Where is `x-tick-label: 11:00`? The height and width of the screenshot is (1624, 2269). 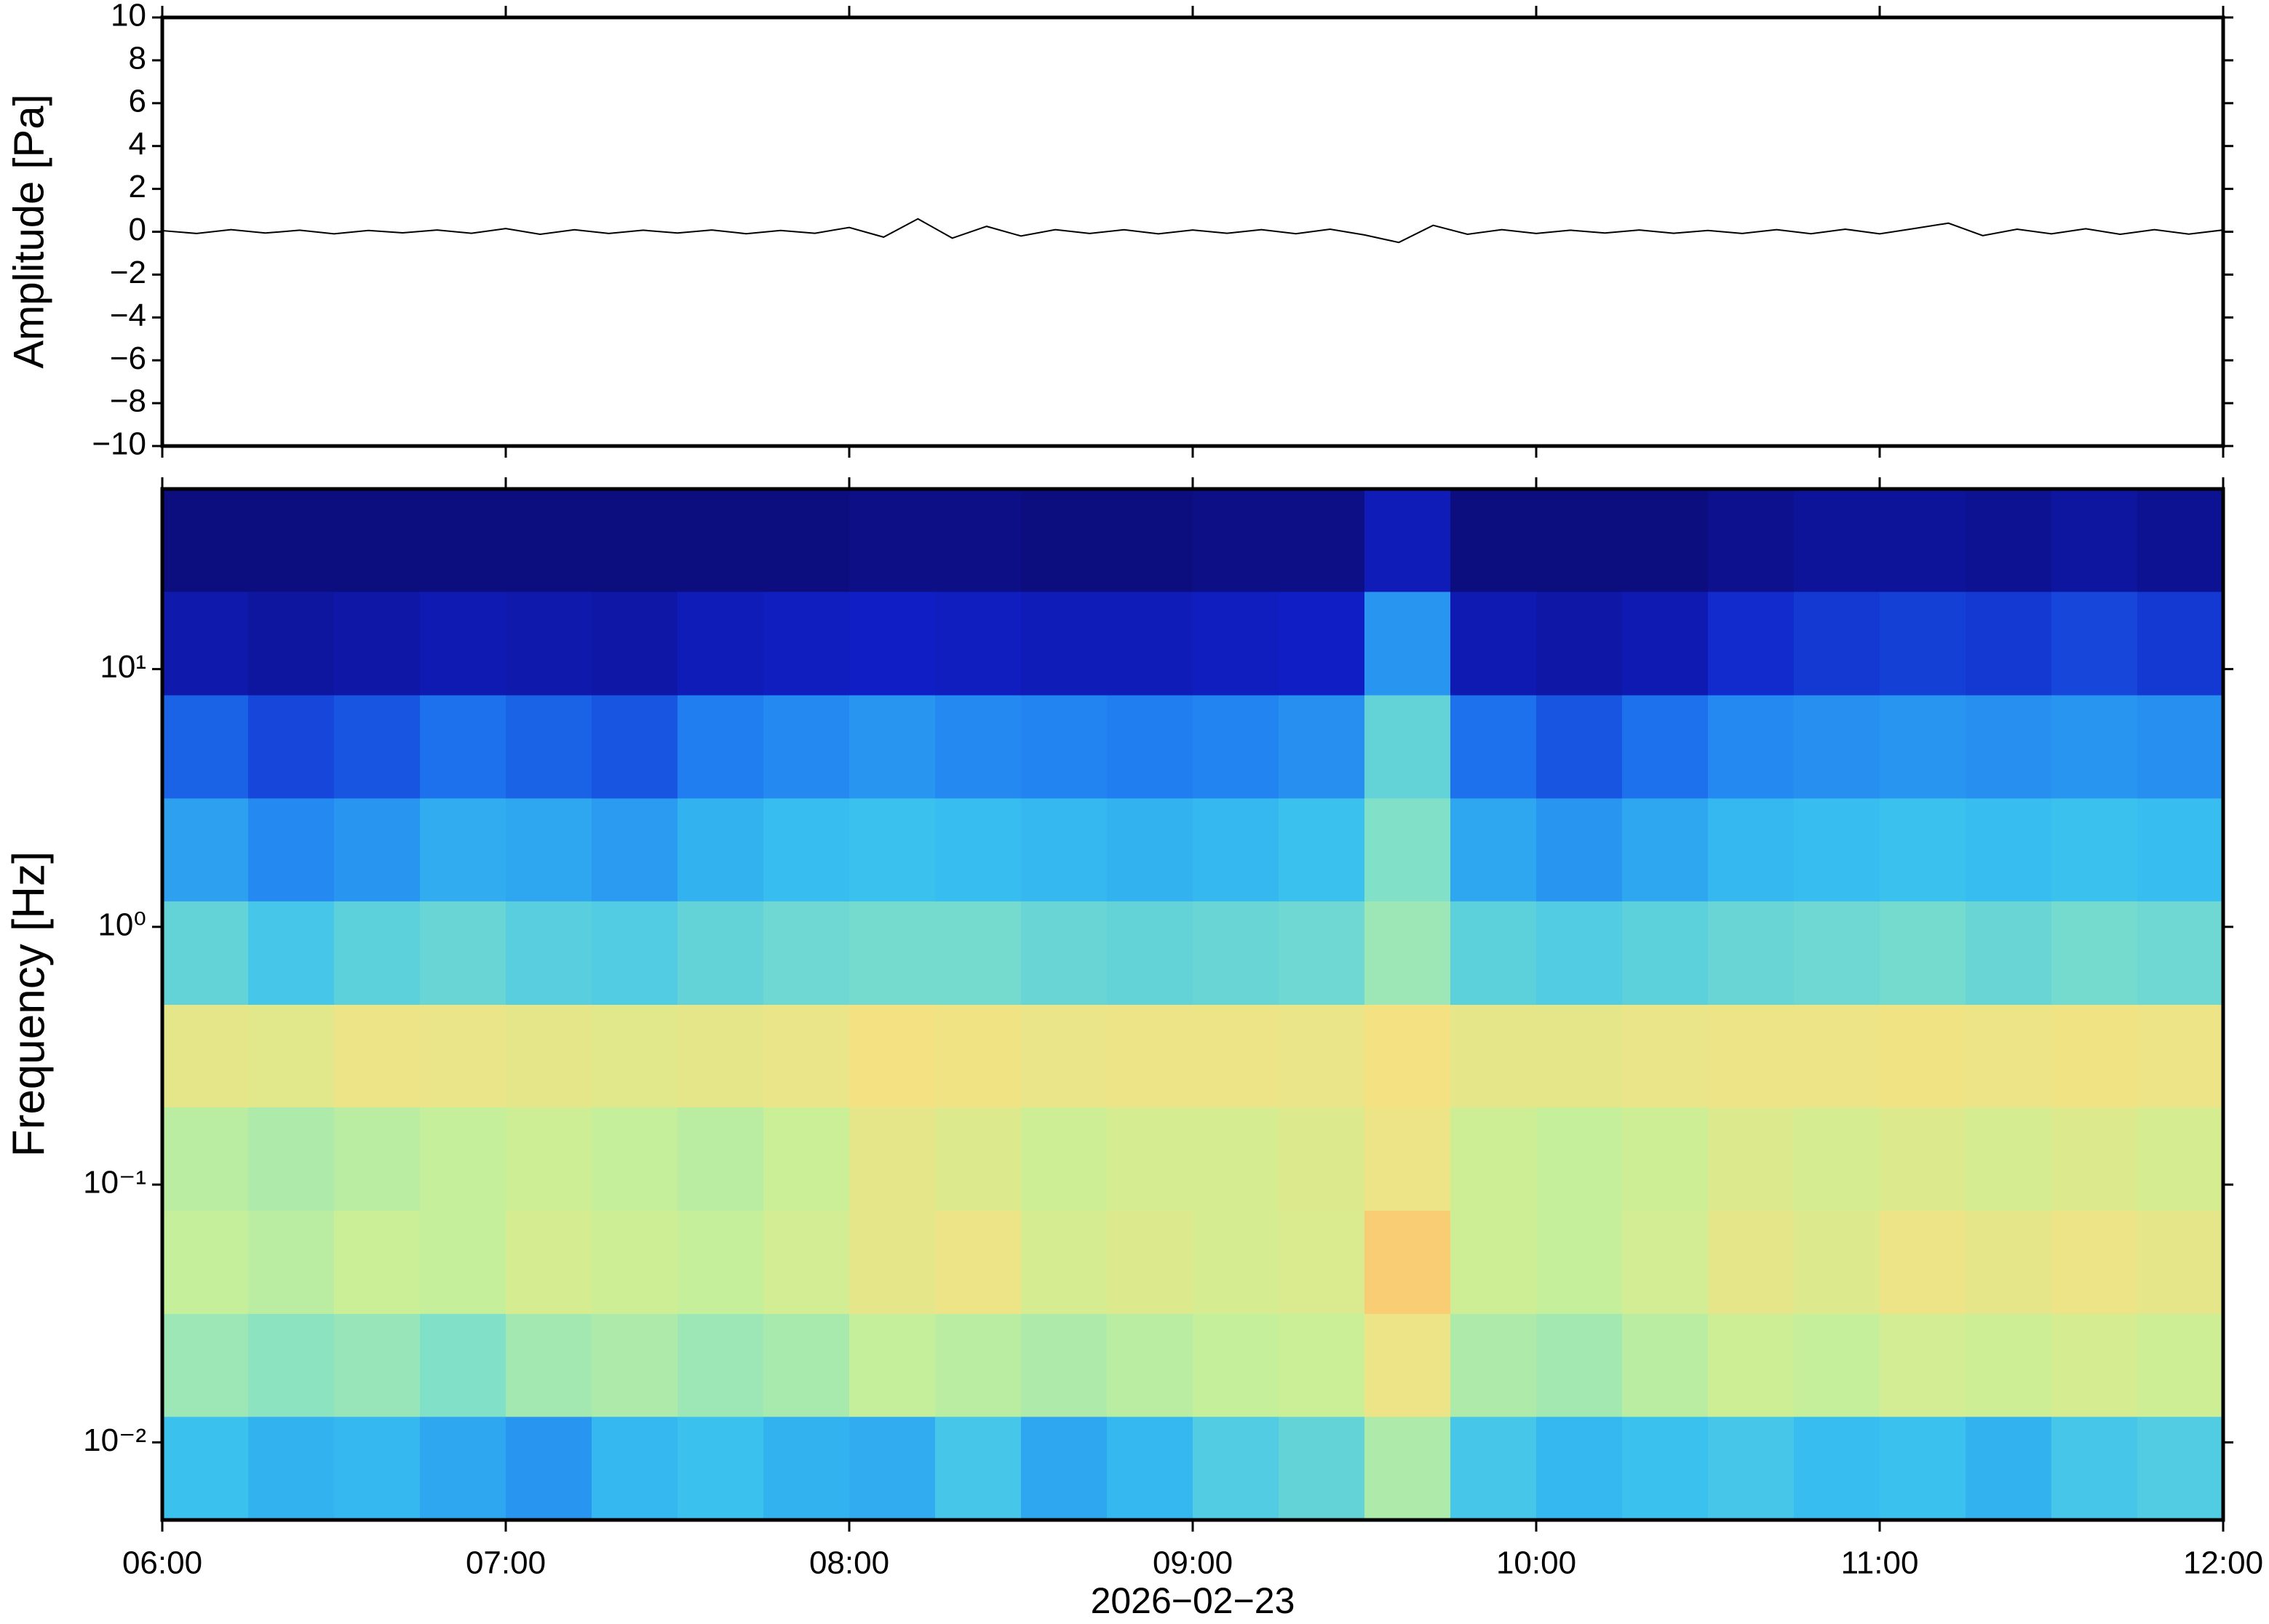
x-tick-label: 11:00 is located at coordinates (1880, 1563).